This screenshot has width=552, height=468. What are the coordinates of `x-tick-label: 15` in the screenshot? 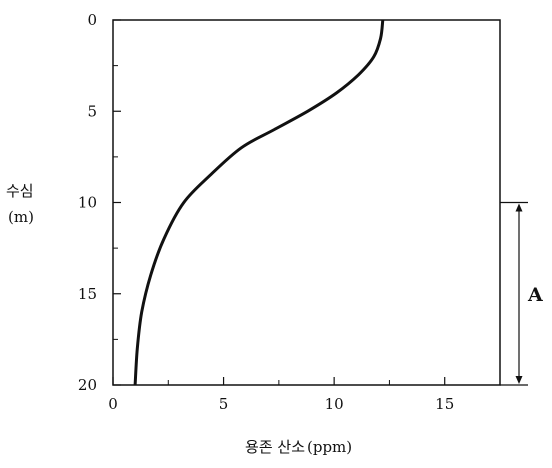 It's located at (444, 404).